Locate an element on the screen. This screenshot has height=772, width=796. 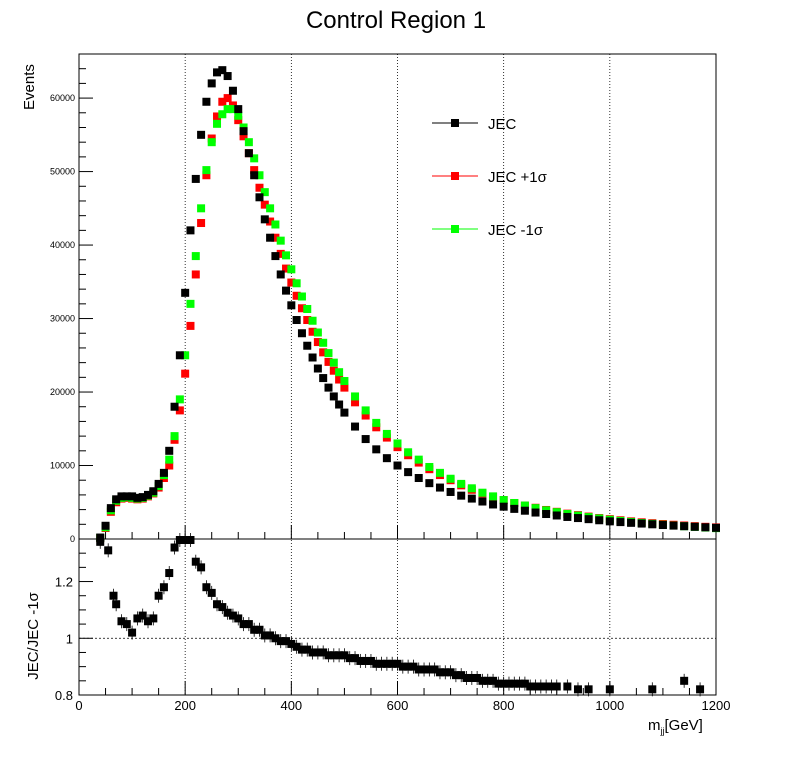
legend-marker is located at coordinates (455, 176).